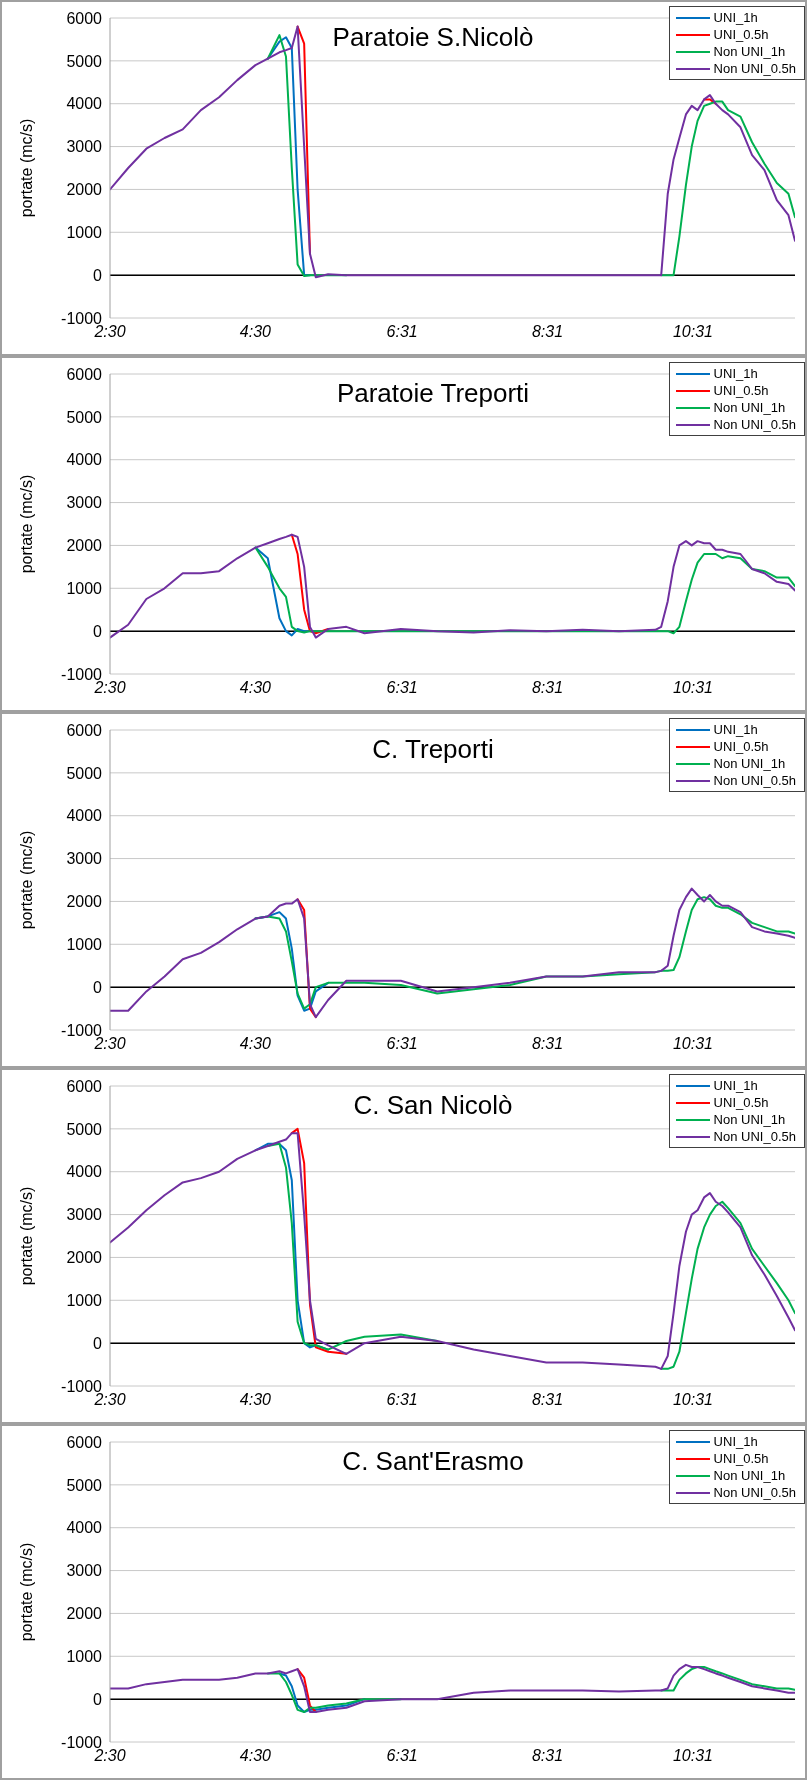 This screenshot has height=1780, width=807. What do you see at coordinates (433, 749) in the screenshot?
I see `chart-title: C. Treporti` at bounding box center [433, 749].